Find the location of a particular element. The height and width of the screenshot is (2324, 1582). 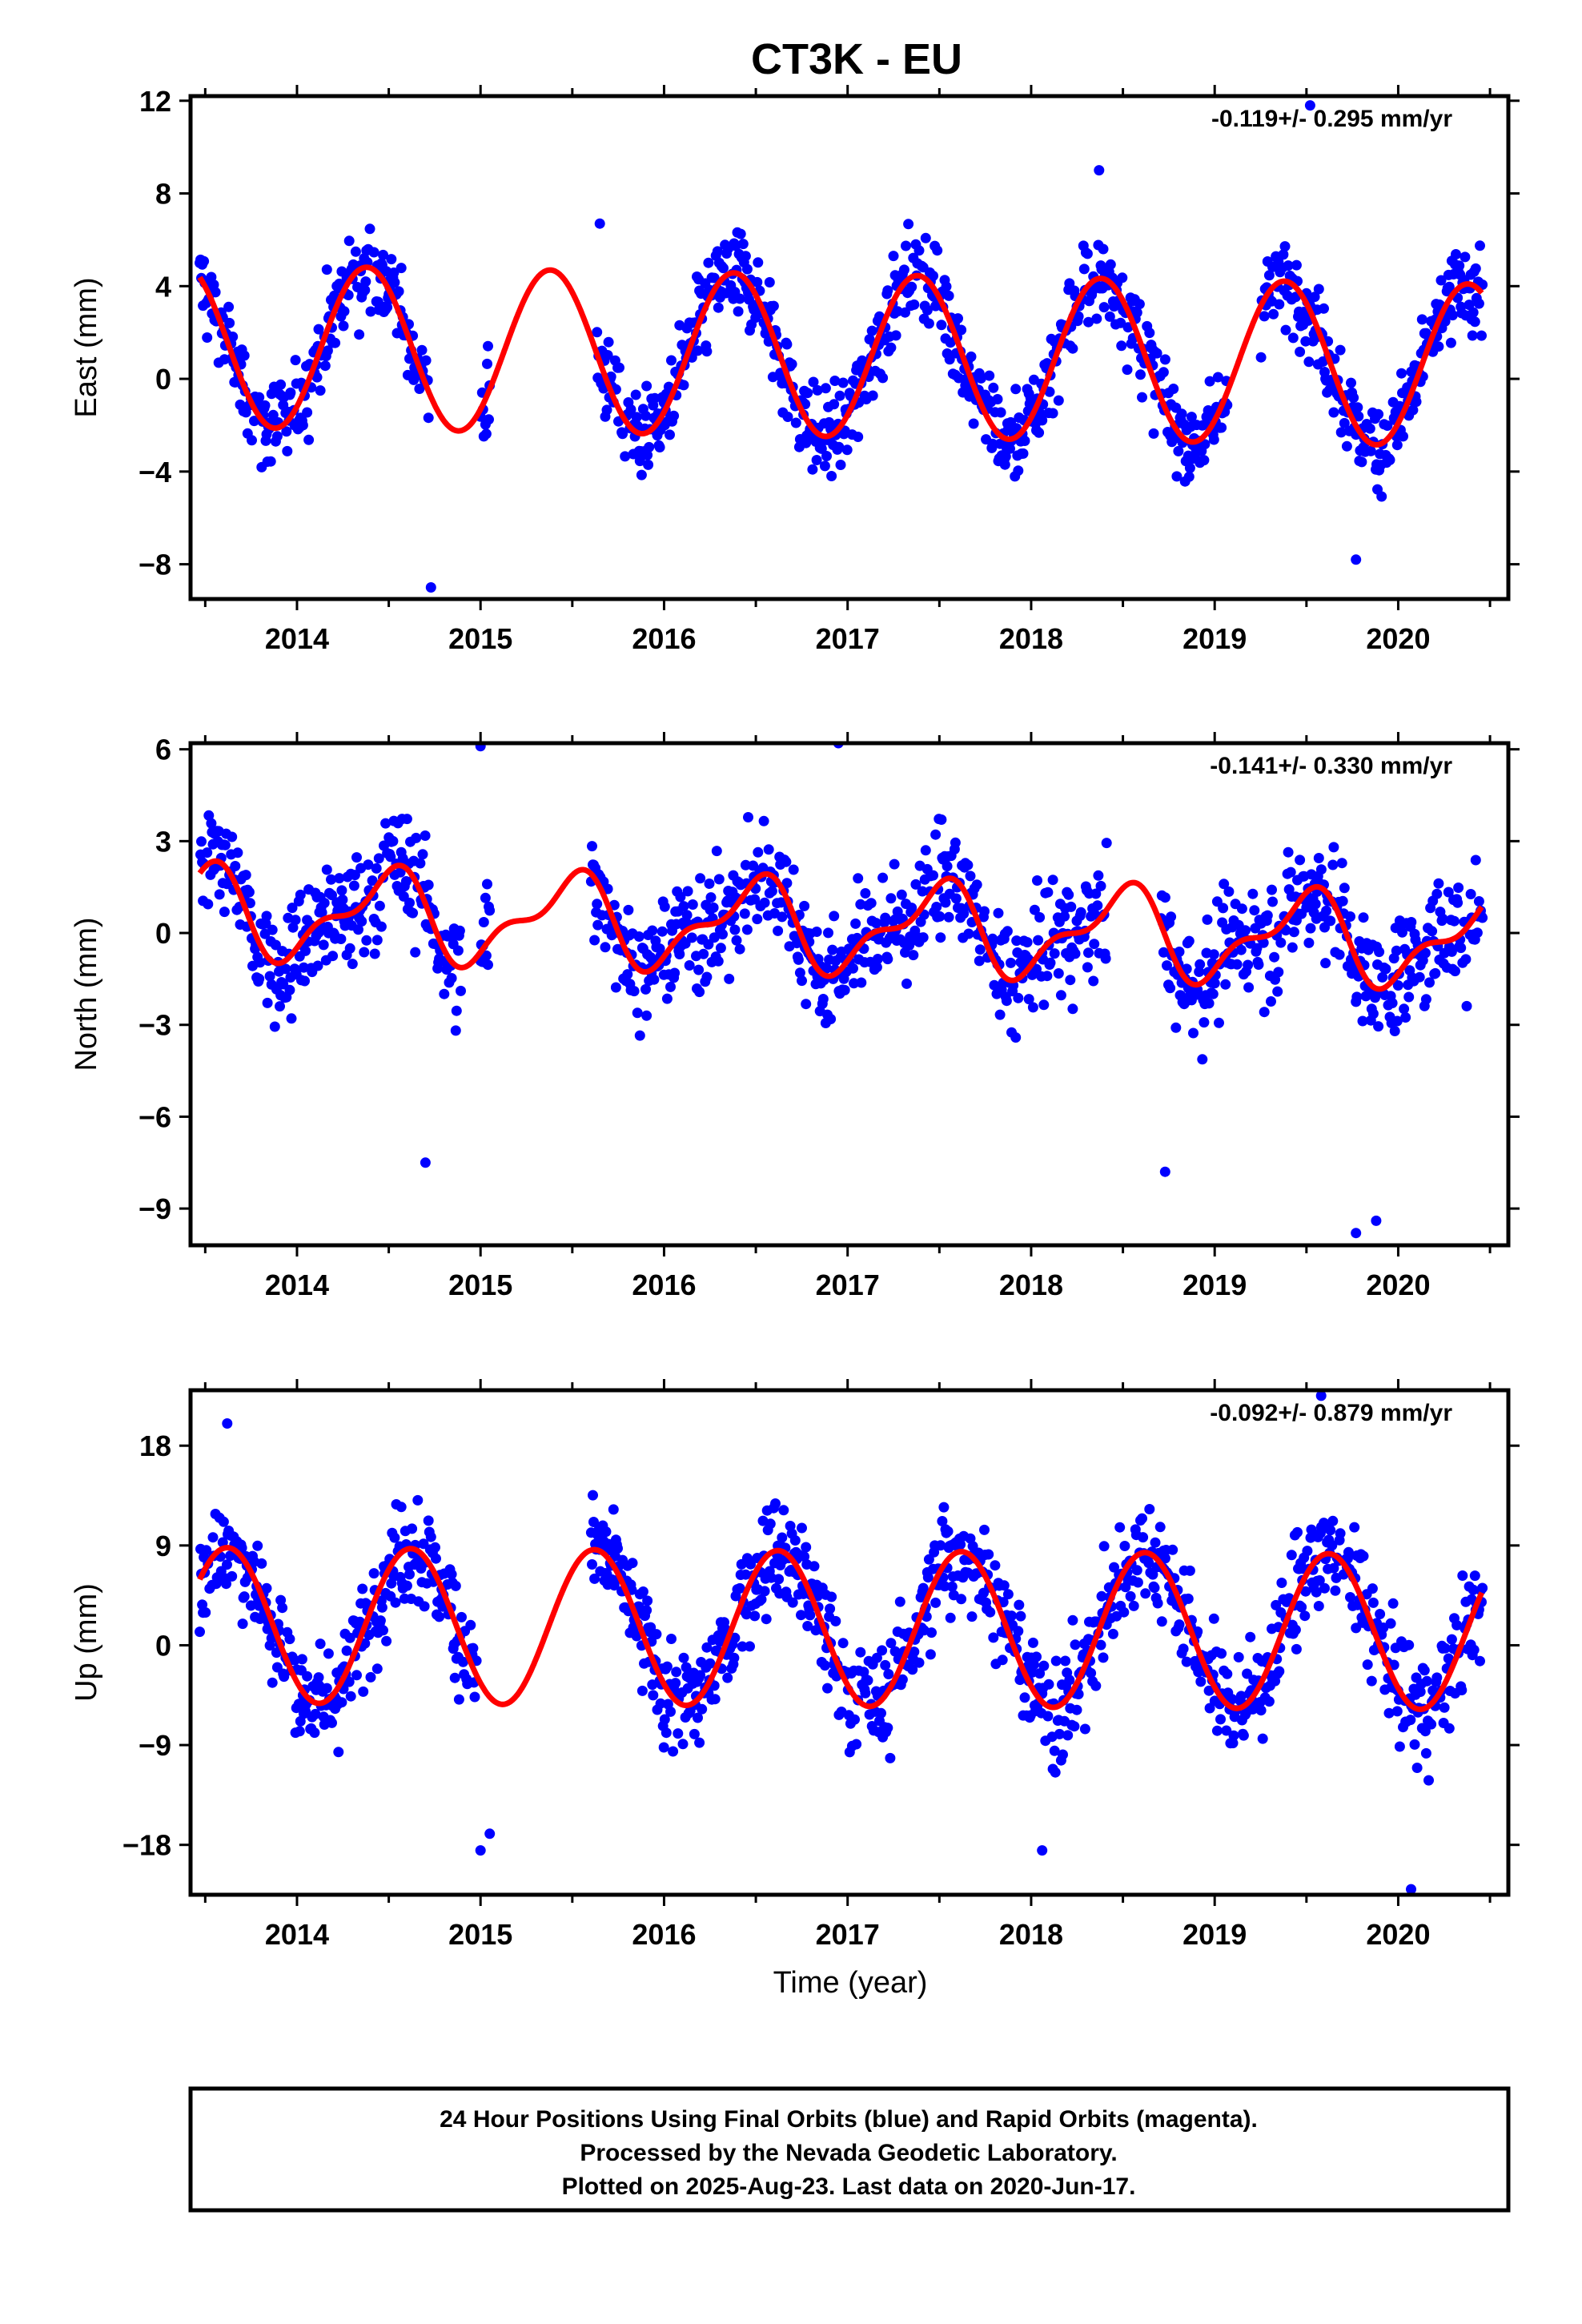

rate-annotation: -0.141+/- 0.330 mm/yr is located at coordinates (1331, 766).